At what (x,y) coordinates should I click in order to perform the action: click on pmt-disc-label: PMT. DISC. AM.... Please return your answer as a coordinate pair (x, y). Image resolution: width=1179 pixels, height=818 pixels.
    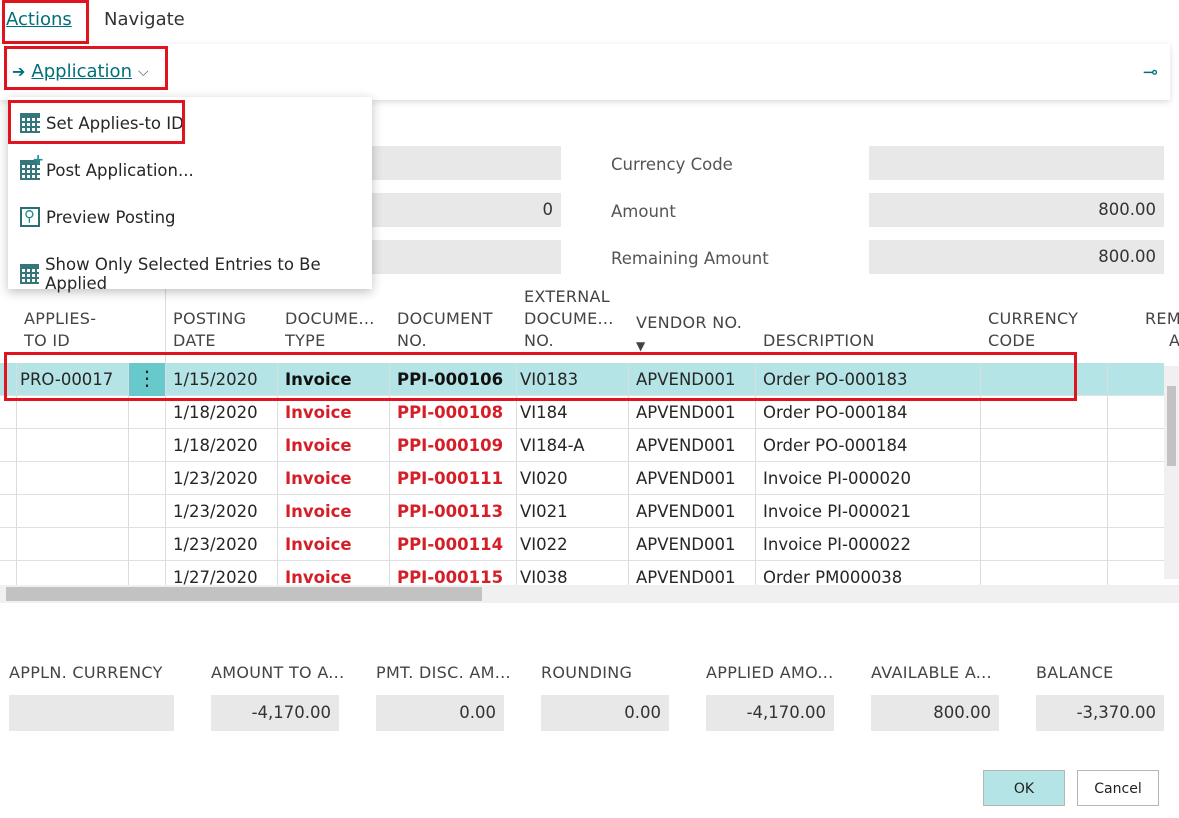
    Looking at the image, I should click on (443, 672).